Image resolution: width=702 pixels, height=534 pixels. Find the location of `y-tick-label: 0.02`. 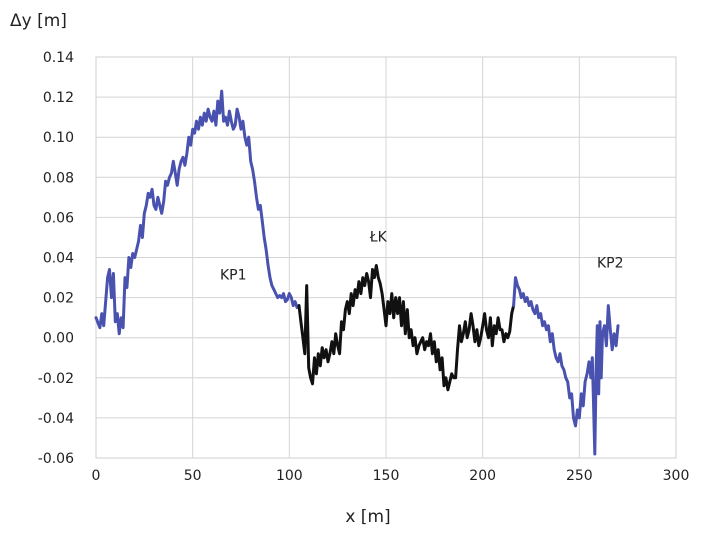

y-tick-label: 0.02 is located at coordinates (58, 299).